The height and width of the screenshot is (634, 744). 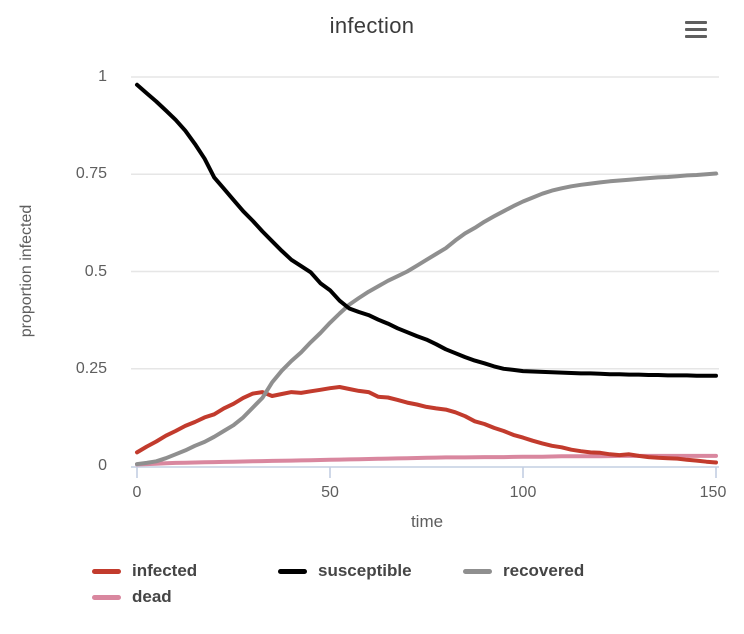 What do you see at coordinates (427, 521) in the screenshot?
I see `x-axis-title: time` at bounding box center [427, 521].